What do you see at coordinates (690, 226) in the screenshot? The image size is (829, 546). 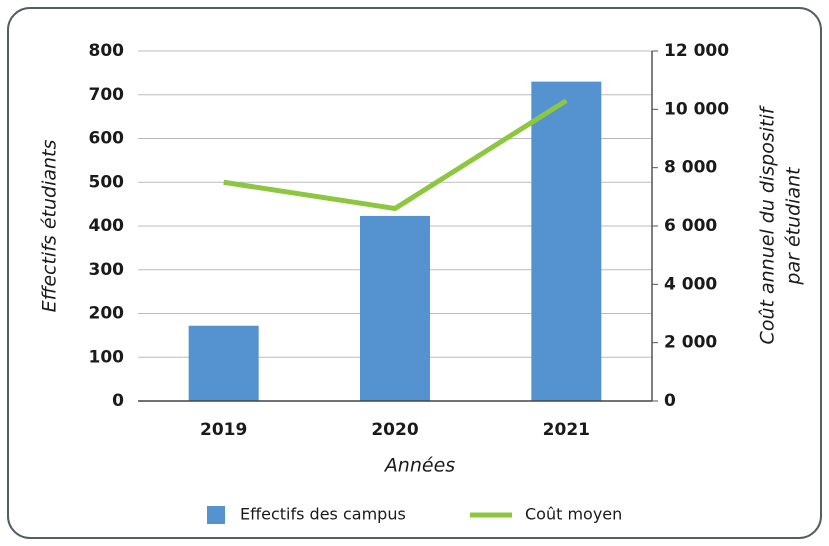 I see `y2-tick-label: 6 000` at bounding box center [690, 226].